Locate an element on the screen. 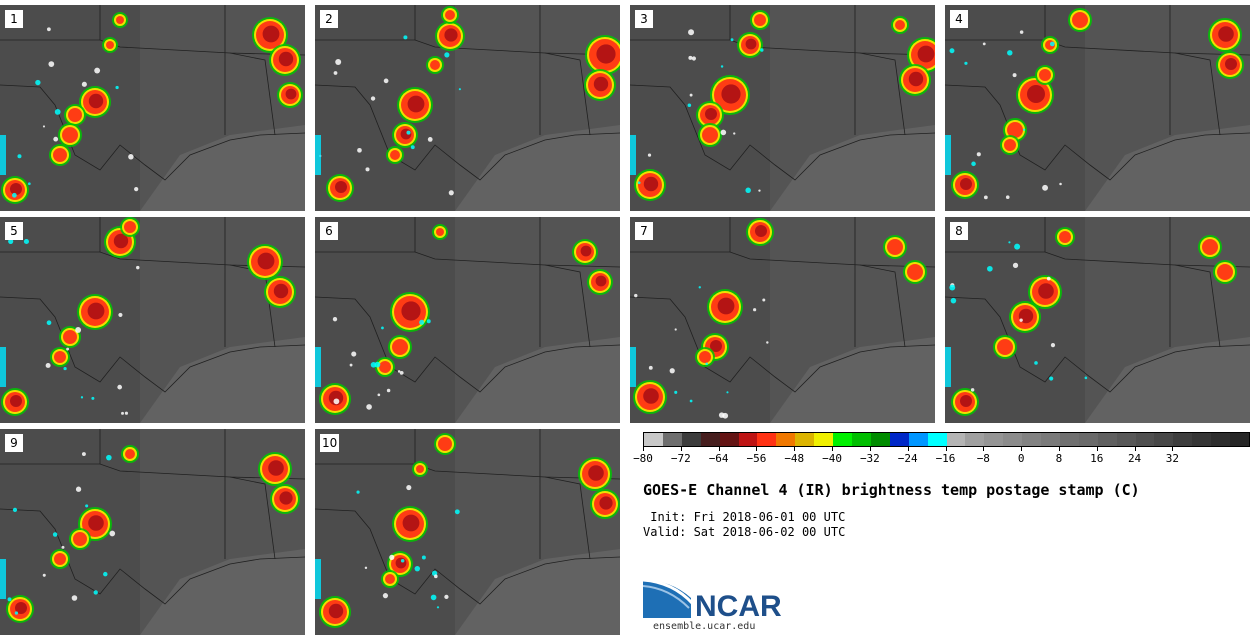  forecast-panel-3: 3 is located at coordinates (782, 108).